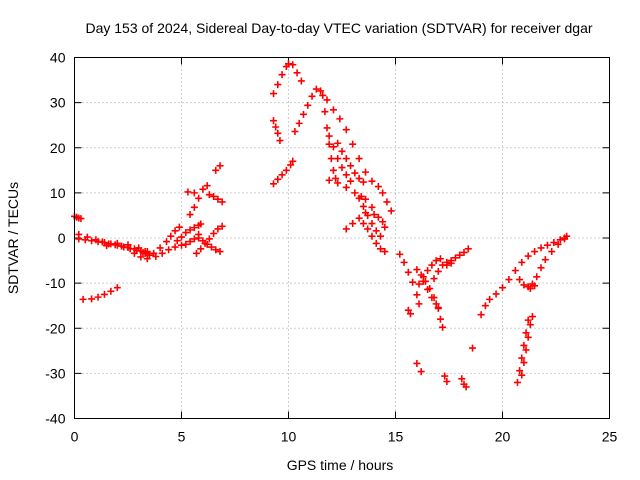 The width and height of the screenshot is (640, 480). Describe the element at coordinates (289, 437) in the screenshot. I see `x-tick-label: 10` at that location.